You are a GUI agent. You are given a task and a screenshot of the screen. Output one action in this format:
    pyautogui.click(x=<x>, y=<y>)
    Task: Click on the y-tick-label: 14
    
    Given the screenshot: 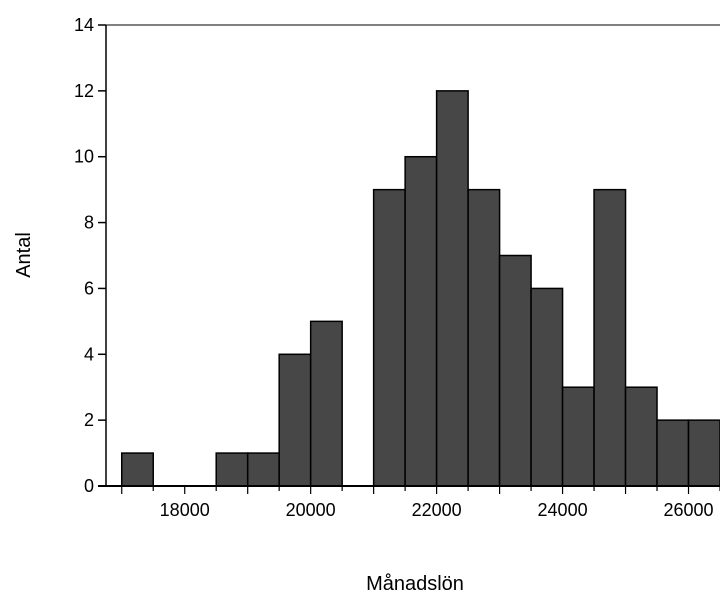 What is the action you would take?
    pyautogui.click(x=84, y=25)
    